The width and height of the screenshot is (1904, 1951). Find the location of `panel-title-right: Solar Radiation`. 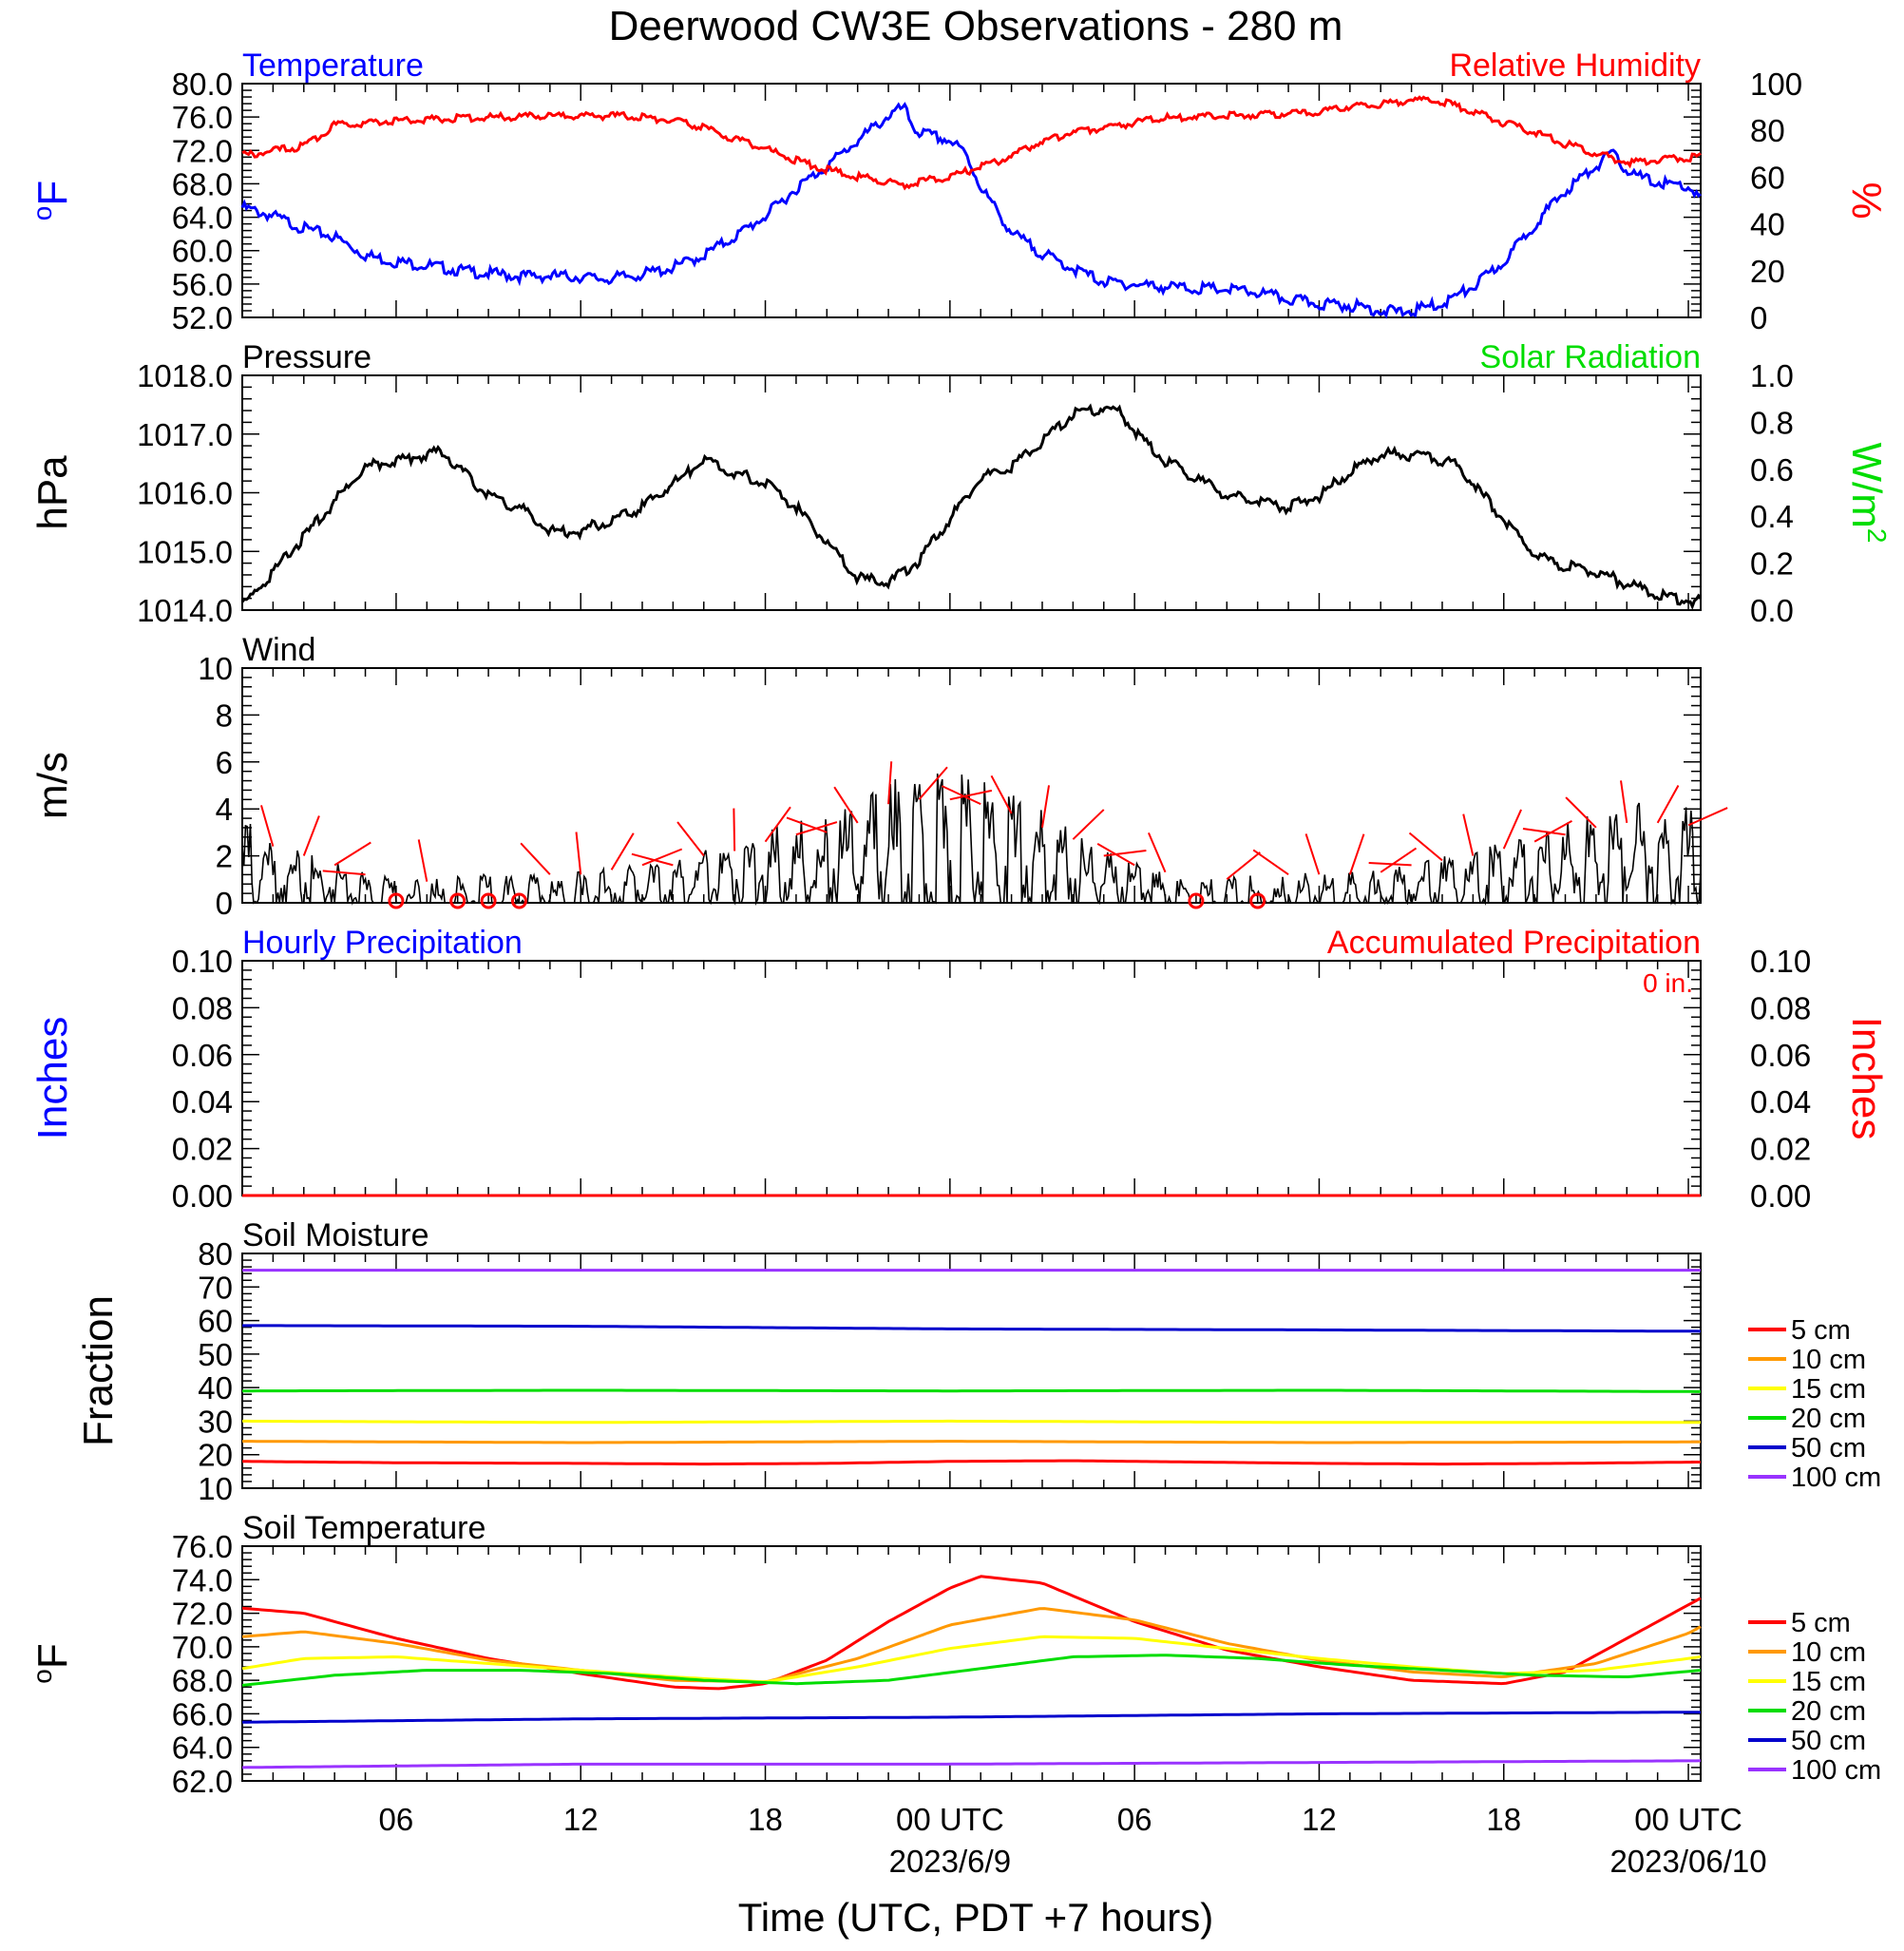

panel-title-right: Solar Radiation is located at coordinates (1590, 357).